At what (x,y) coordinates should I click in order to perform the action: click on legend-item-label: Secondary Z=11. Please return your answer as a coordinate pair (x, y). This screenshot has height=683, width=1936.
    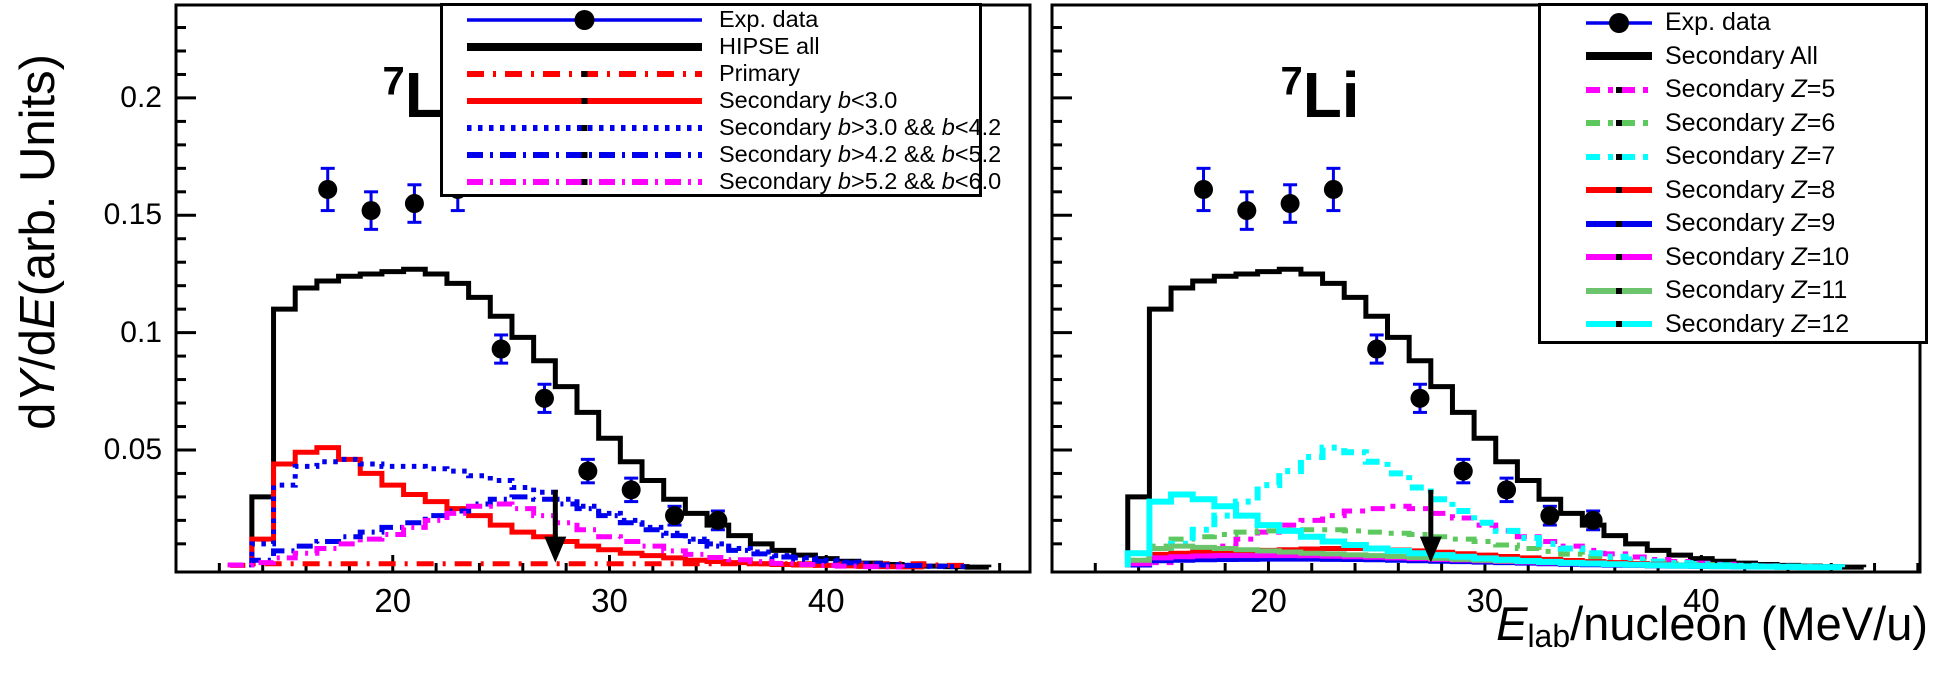
    Looking at the image, I should click on (1756, 290).